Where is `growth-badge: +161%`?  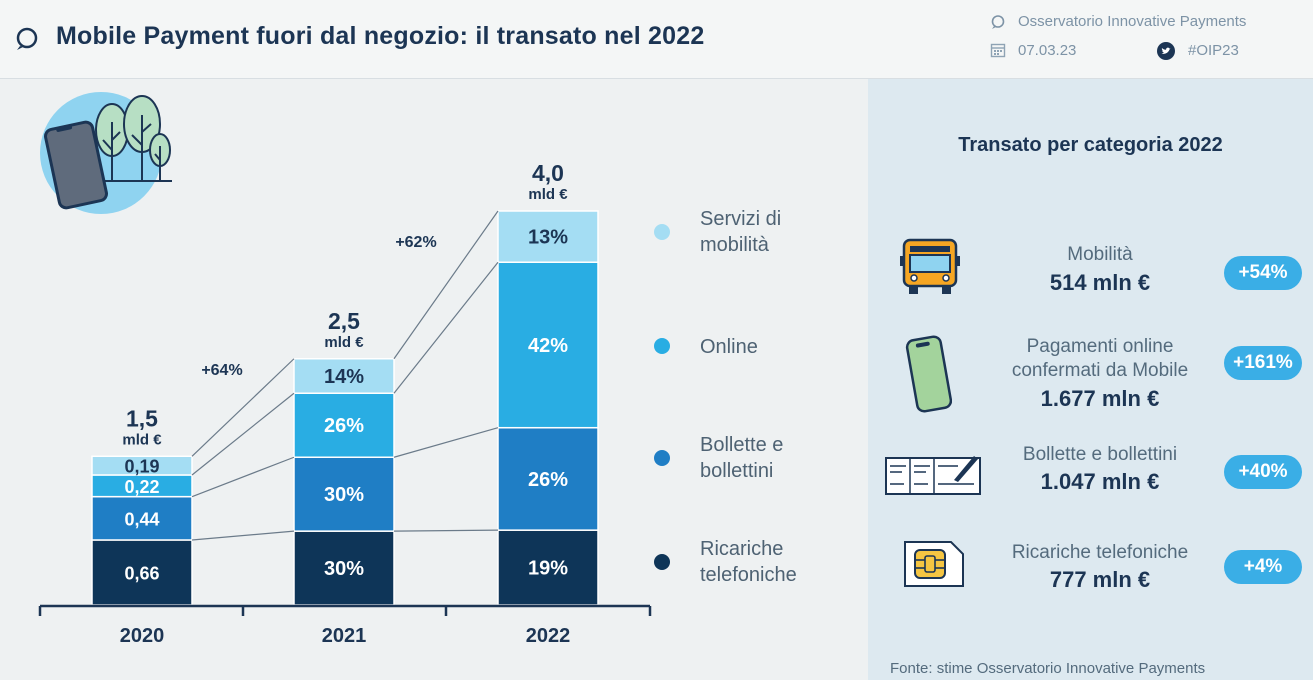 growth-badge: +161% is located at coordinates (1263, 363).